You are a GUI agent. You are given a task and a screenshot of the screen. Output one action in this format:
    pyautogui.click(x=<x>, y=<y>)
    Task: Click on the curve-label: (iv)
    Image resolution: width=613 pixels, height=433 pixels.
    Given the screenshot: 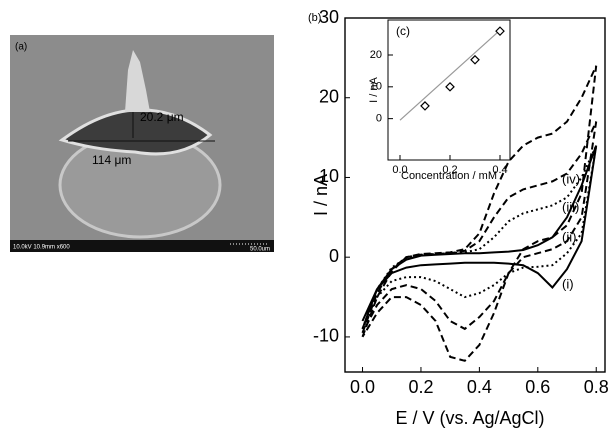 What is the action you would take?
    pyautogui.click(x=571, y=178)
    